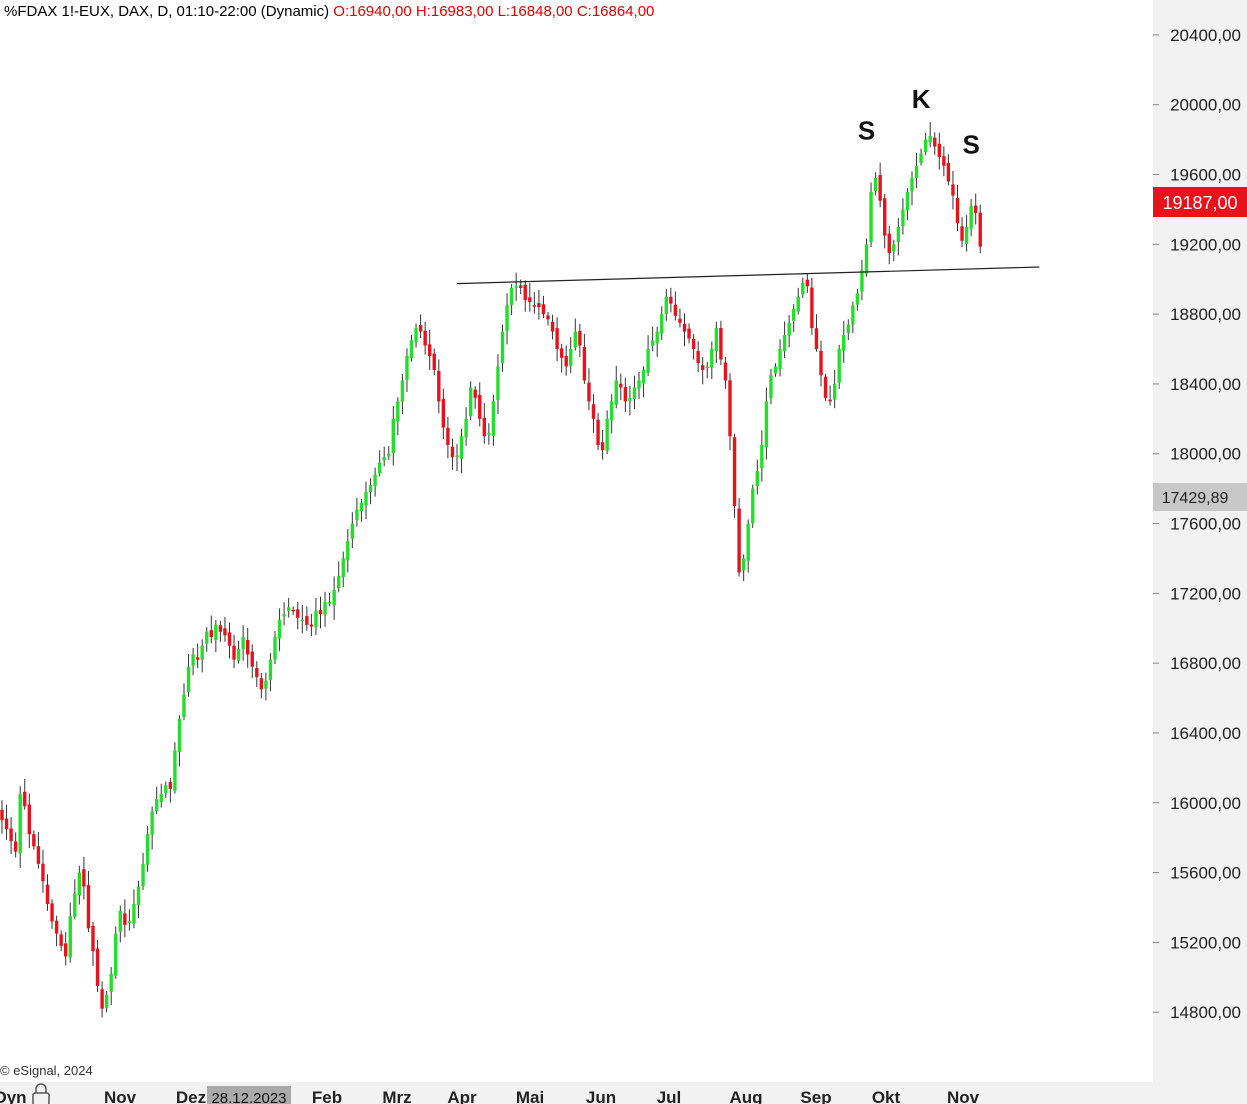 Image resolution: width=1247 pixels, height=1104 pixels. Describe the element at coordinates (41, 1093) in the screenshot. I see `lock-icon` at that location.